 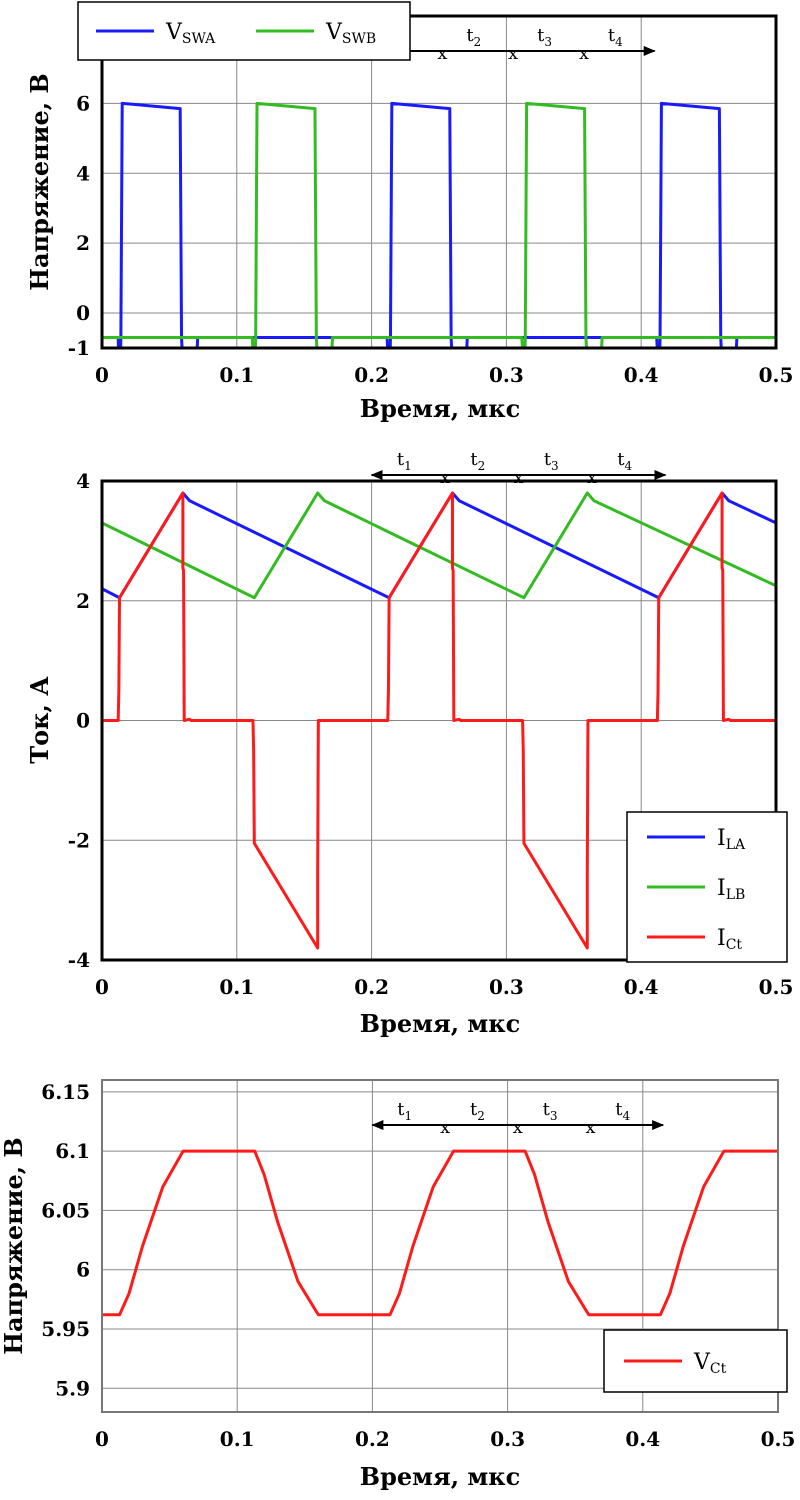 What do you see at coordinates (718, 1369) in the screenshot?
I see `legend-label-sub: Ct` at bounding box center [718, 1369].